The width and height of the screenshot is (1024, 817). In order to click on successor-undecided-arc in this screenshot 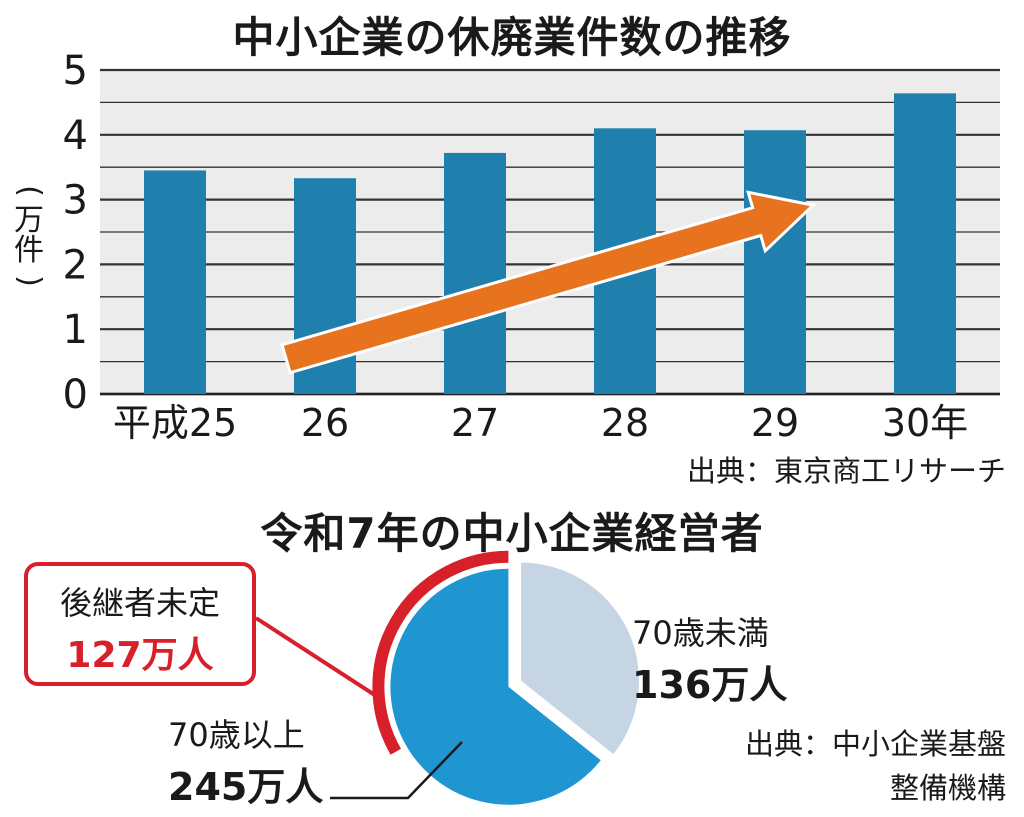, I will do `click(440, 652)`.